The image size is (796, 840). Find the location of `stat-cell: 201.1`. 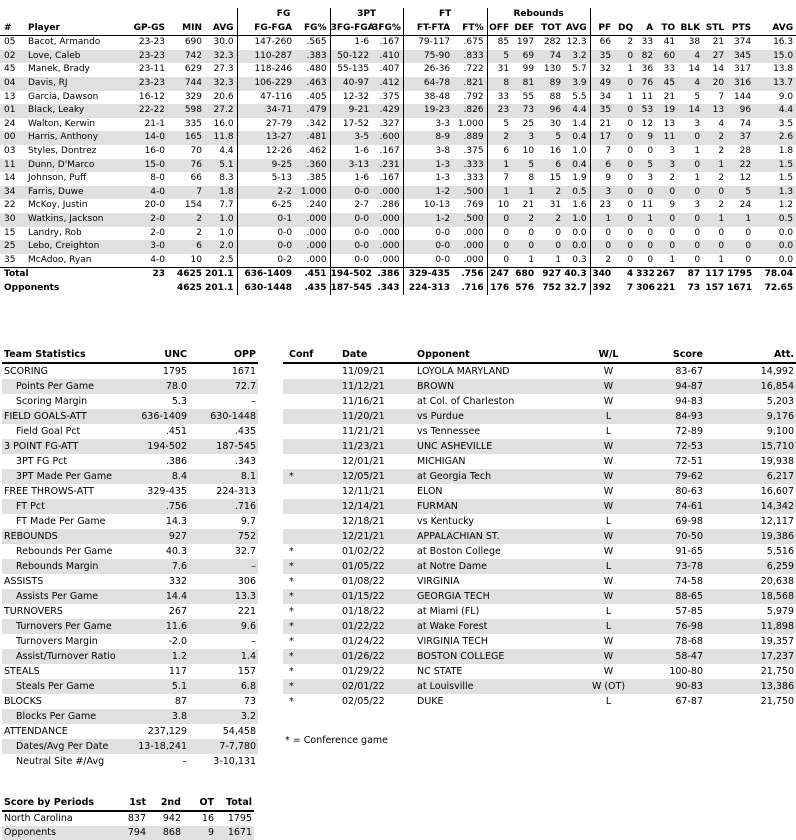

stat-cell: 201.1 is located at coordinates (221, 274).